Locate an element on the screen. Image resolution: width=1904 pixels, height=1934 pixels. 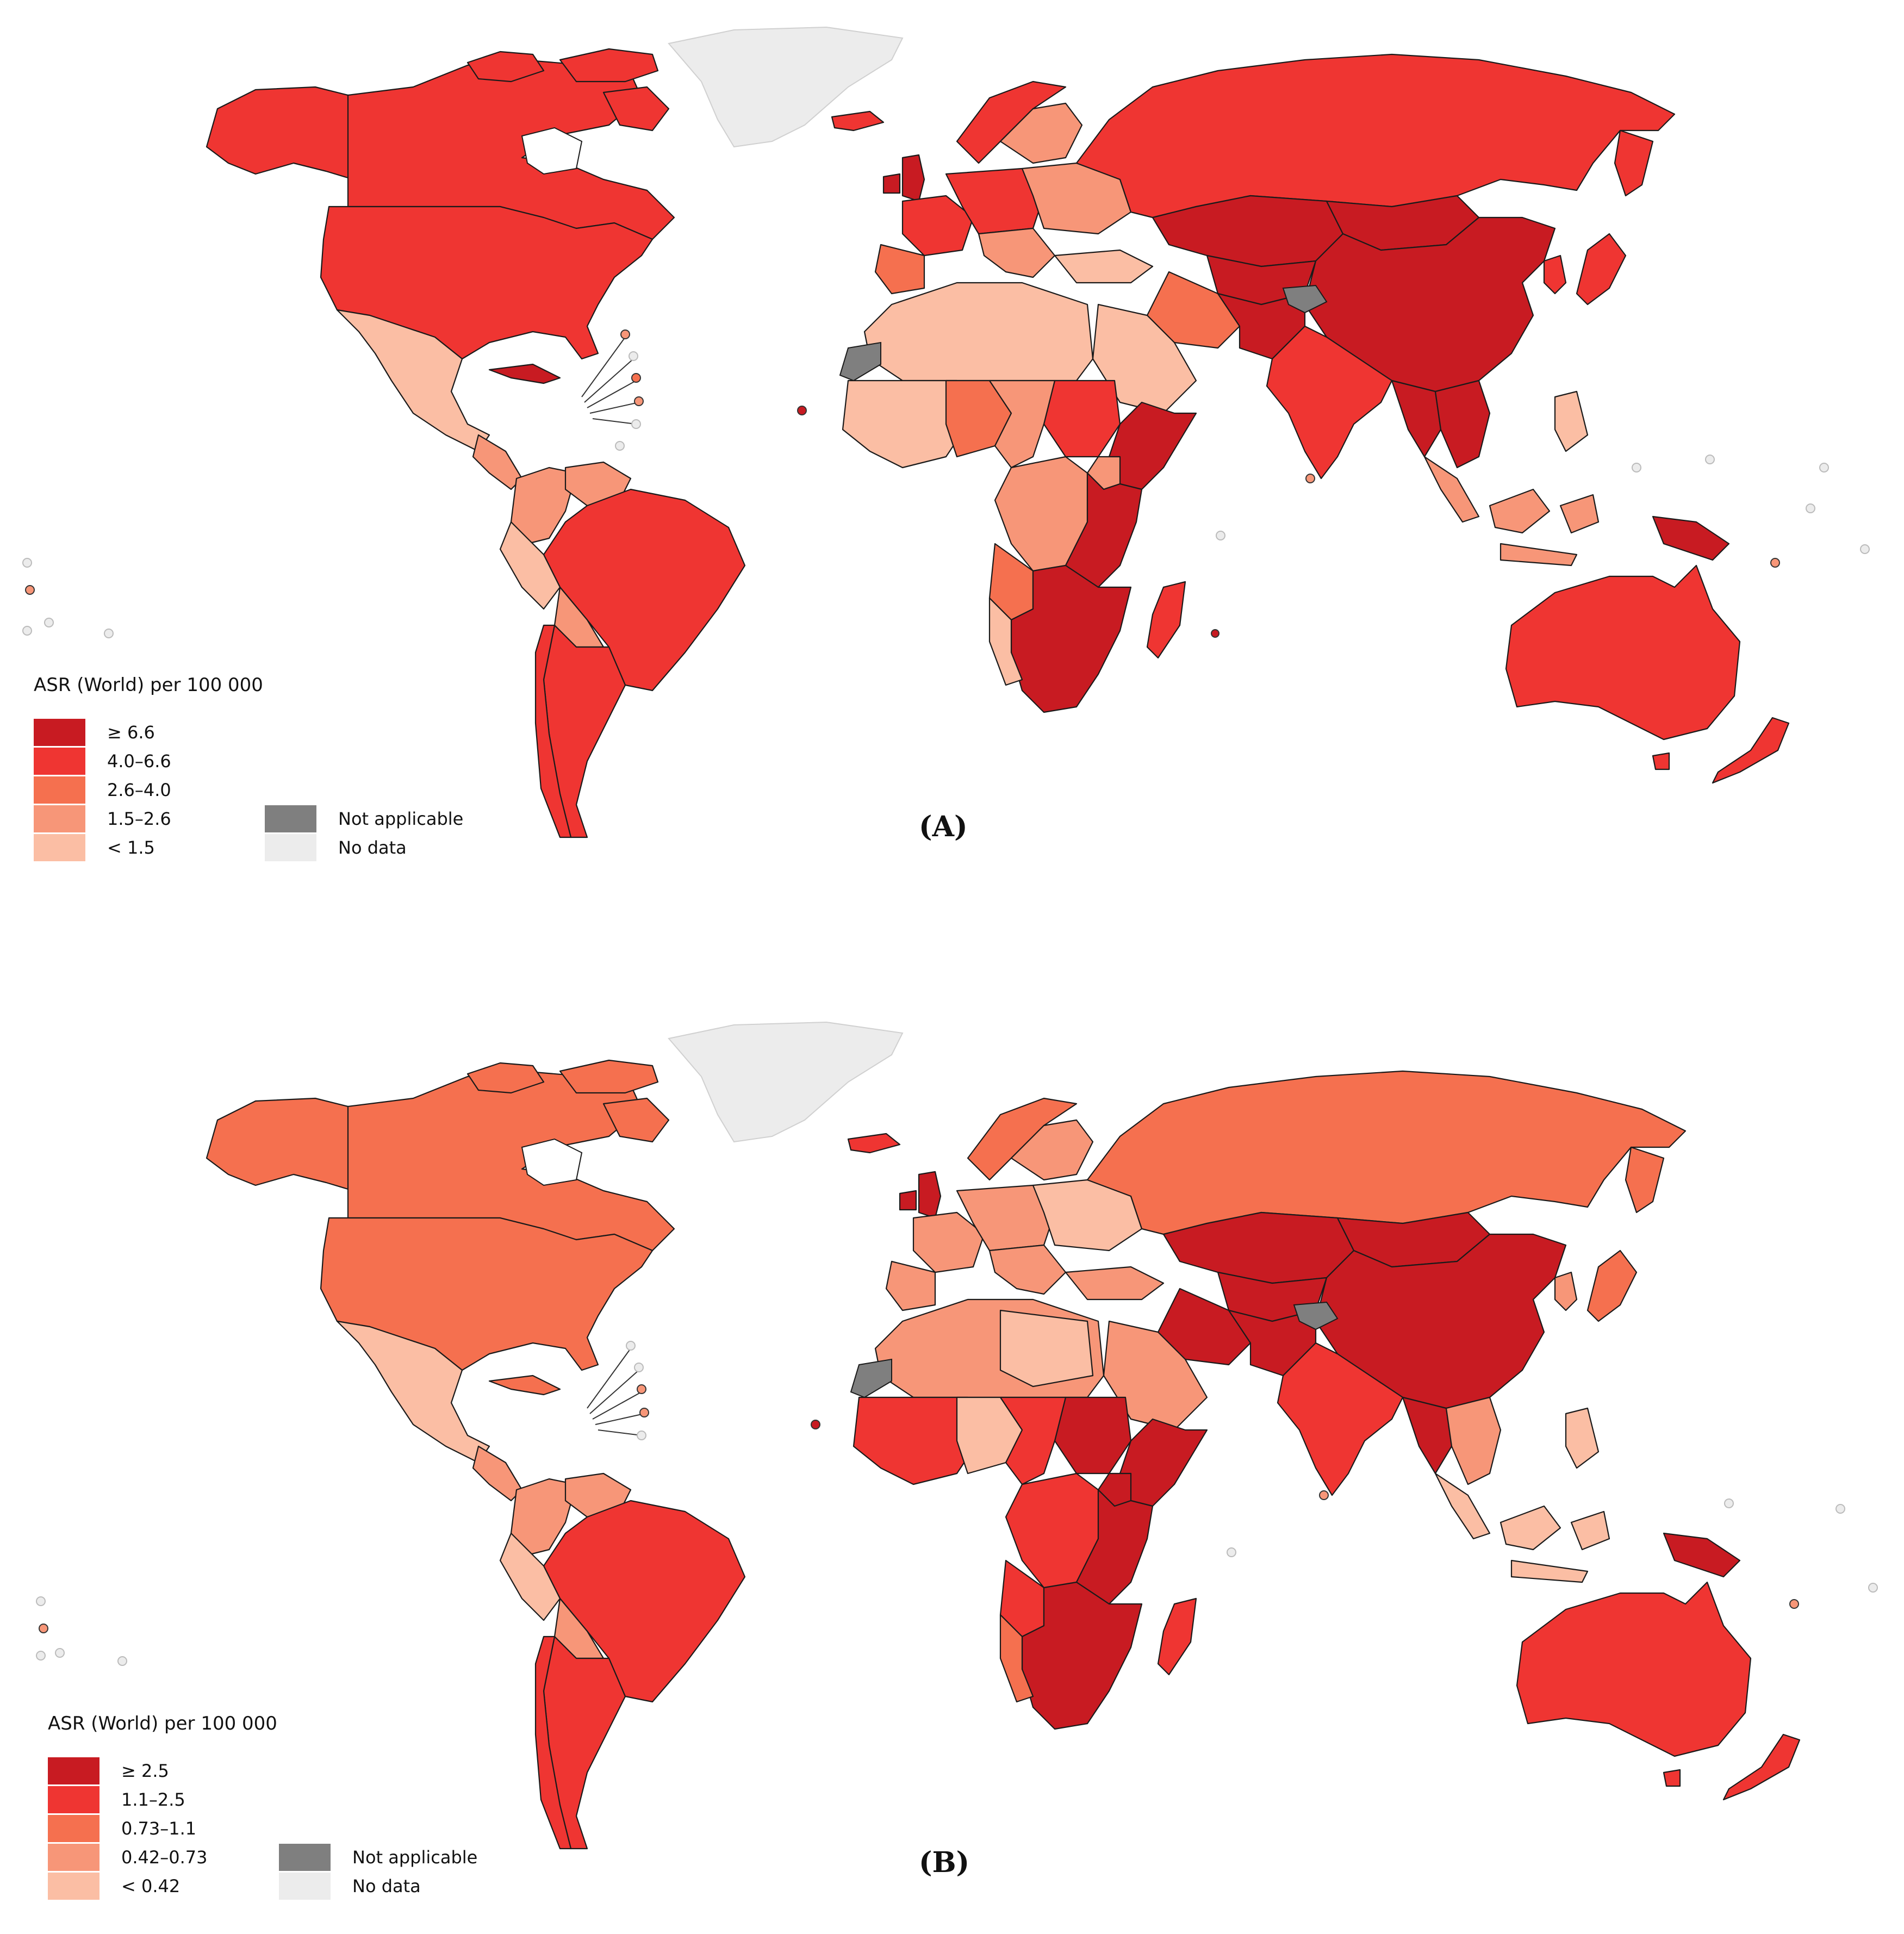
region-hudson-bay is located at coordinates (552, 1162).